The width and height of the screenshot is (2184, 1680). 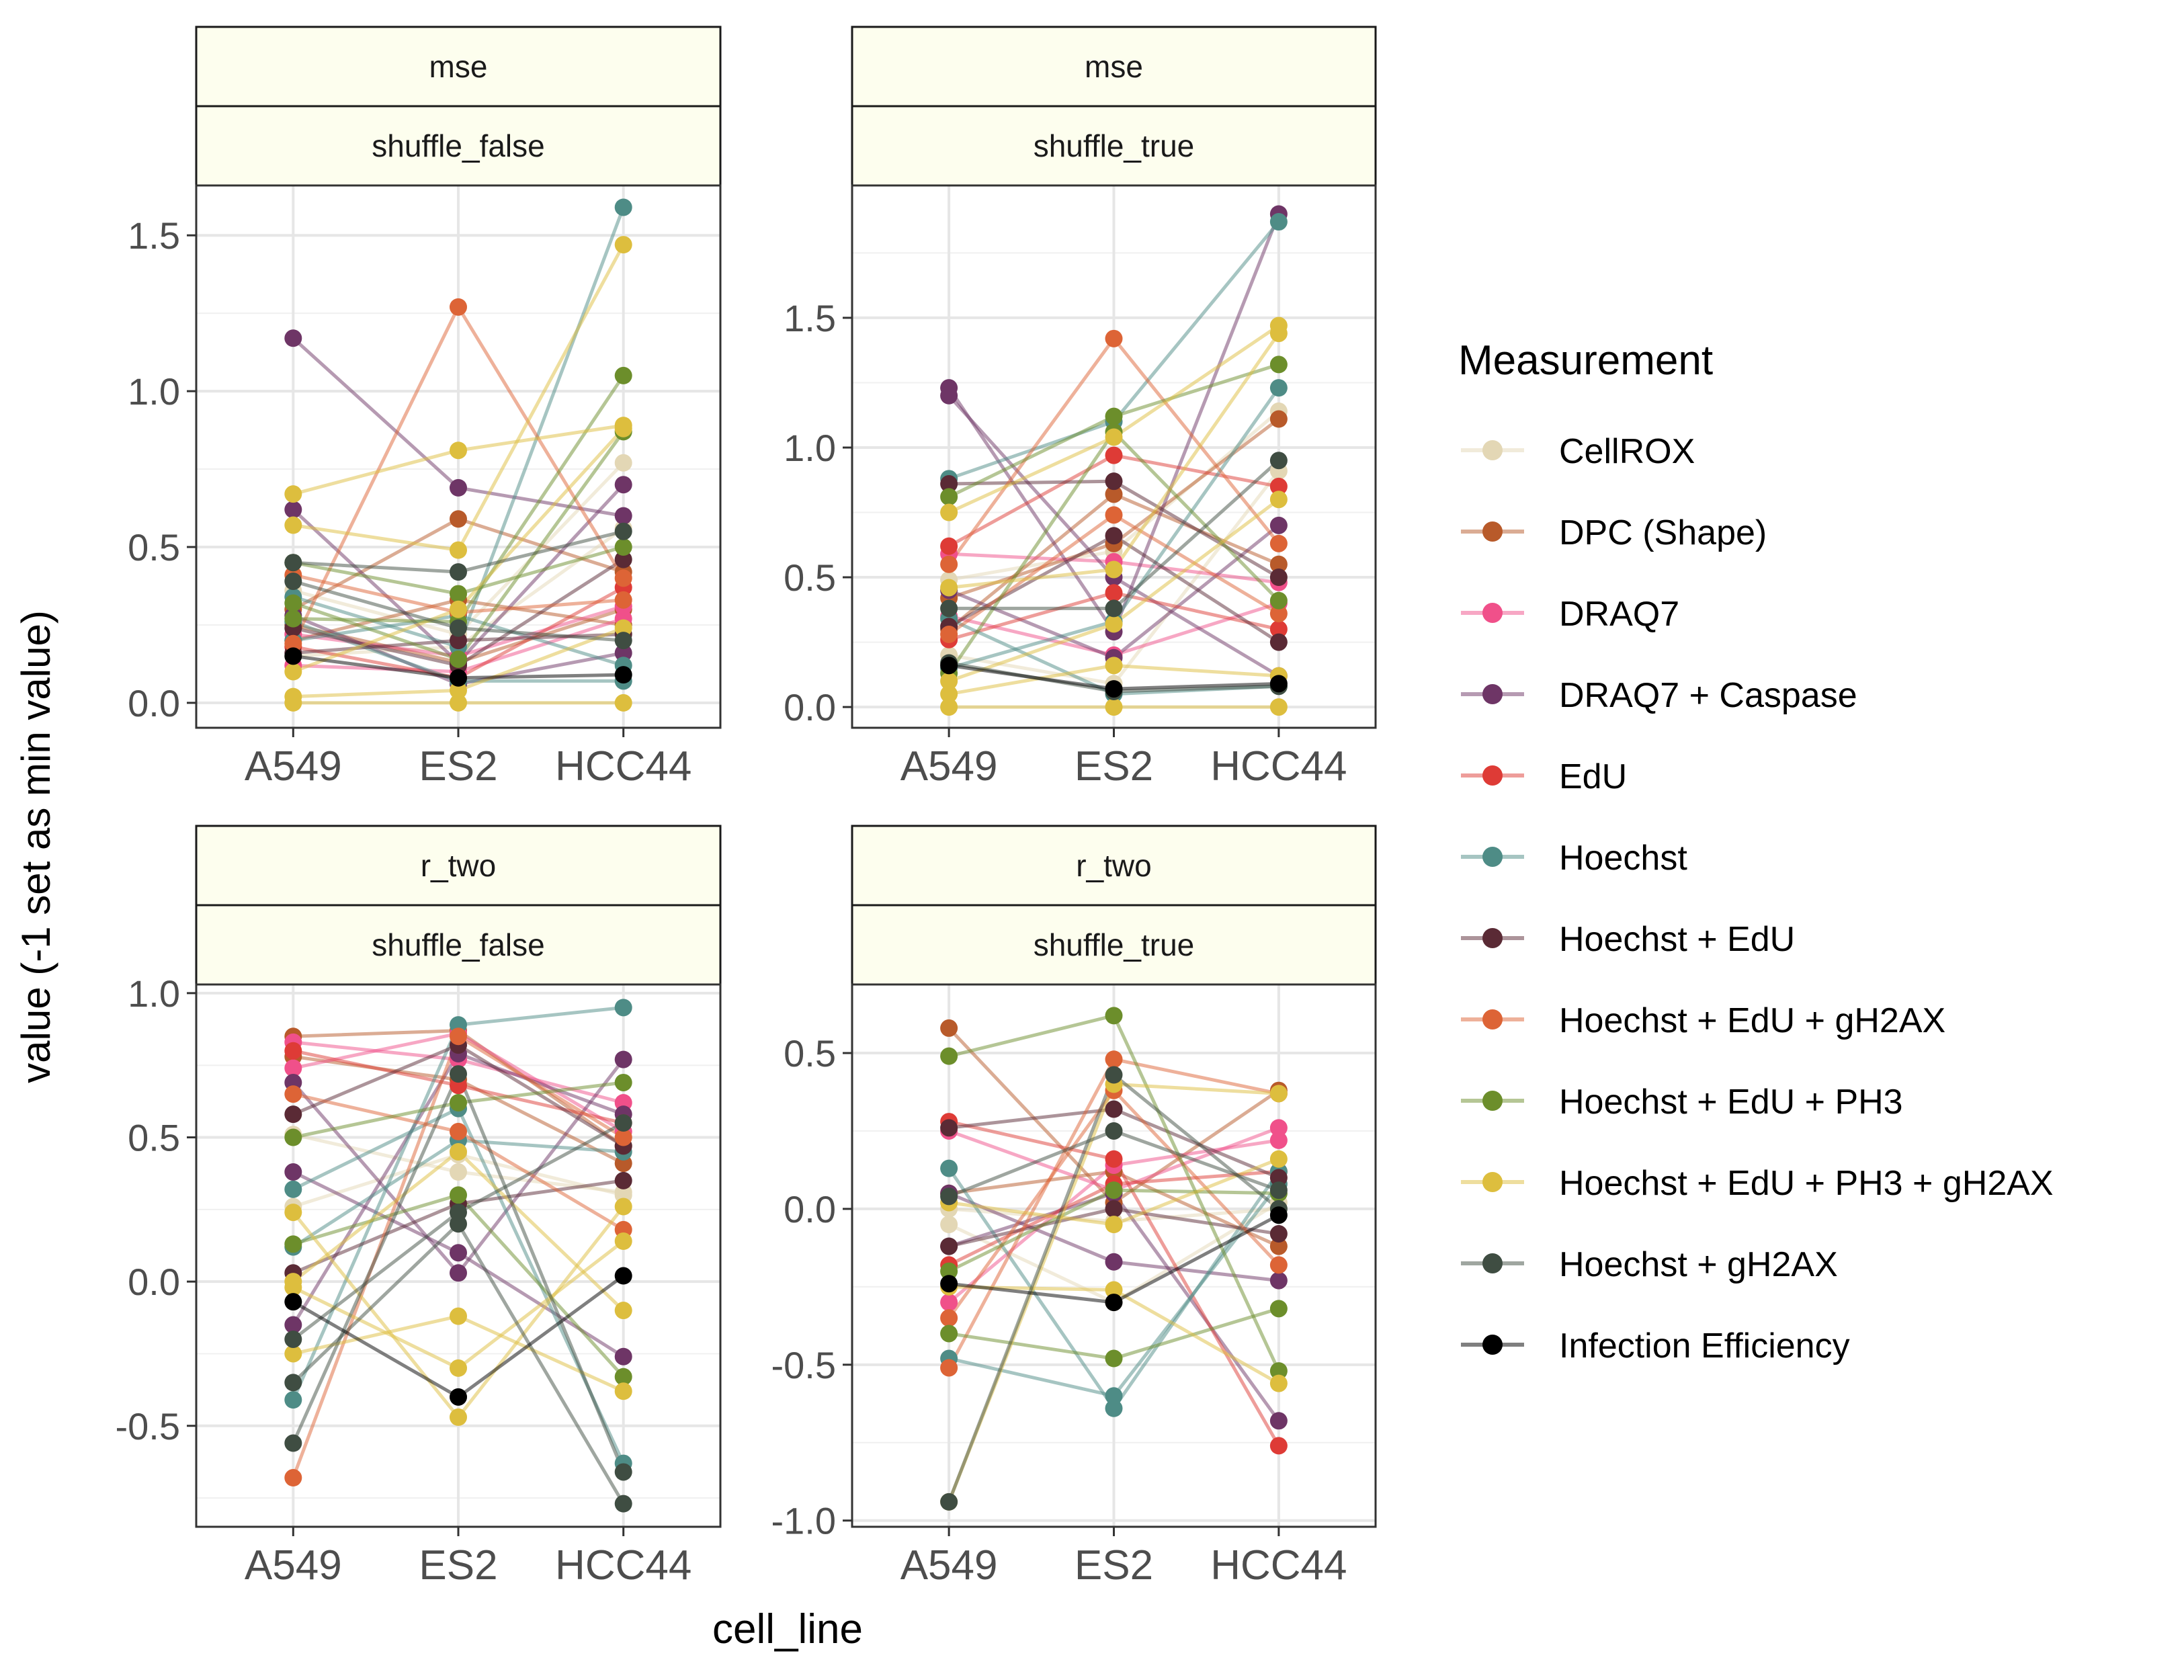 What do you see at coordinates (458, 455) in the screenshot?
I see `series-group` at bounding box center [458, 455].